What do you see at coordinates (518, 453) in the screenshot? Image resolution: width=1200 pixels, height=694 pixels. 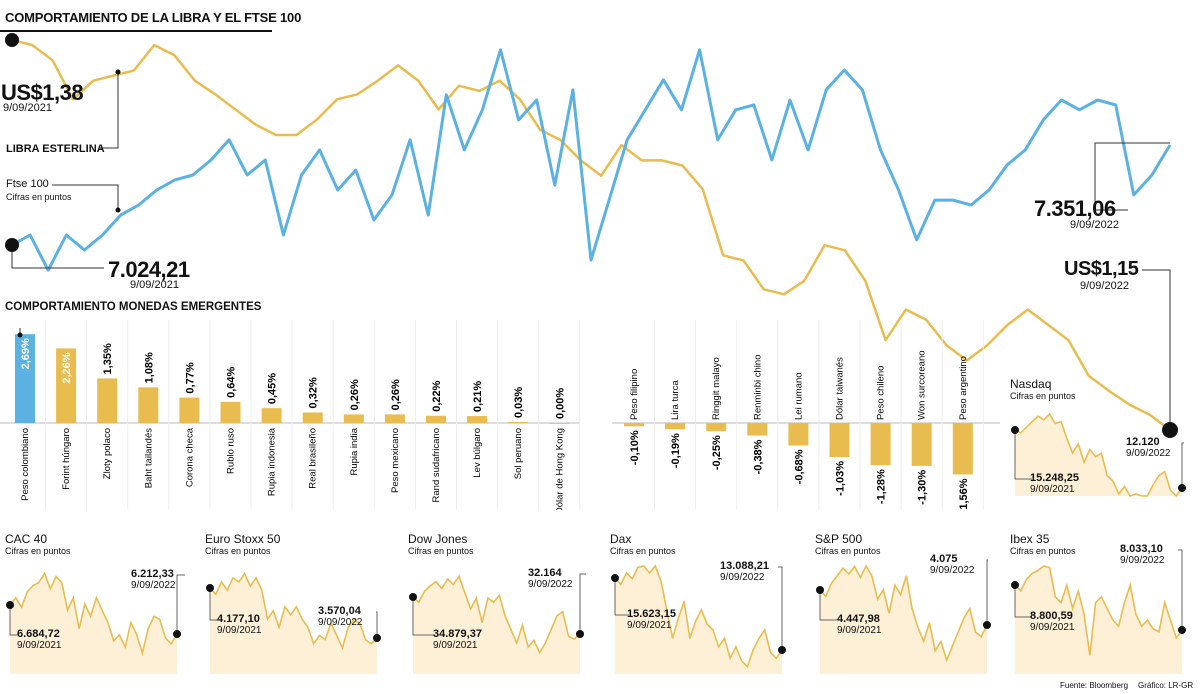 I see `bar-category-label: Sol peruano` at bounding box center [518, 453].